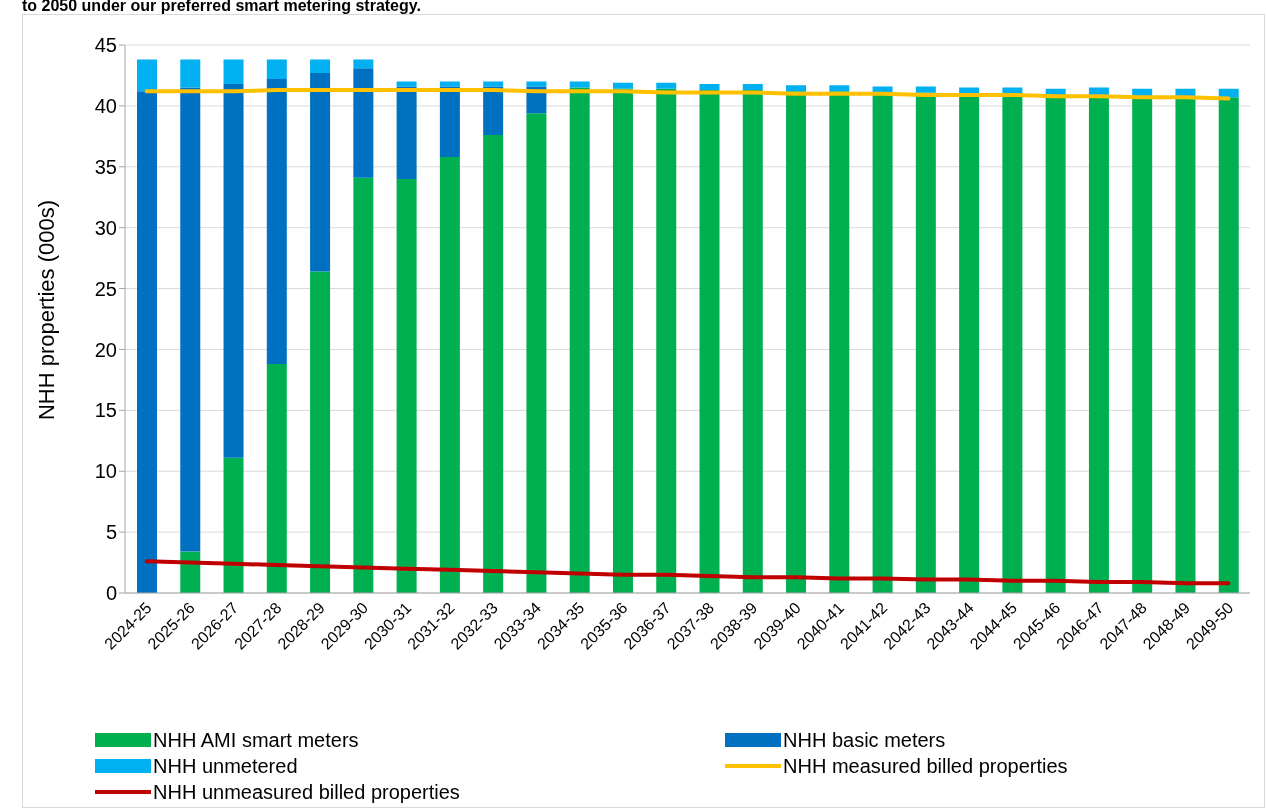 This screenshot has height=808, width=1266. I want to click on chart-title: to 2050 under our preferred smart metering strategy., so click(221, 7).